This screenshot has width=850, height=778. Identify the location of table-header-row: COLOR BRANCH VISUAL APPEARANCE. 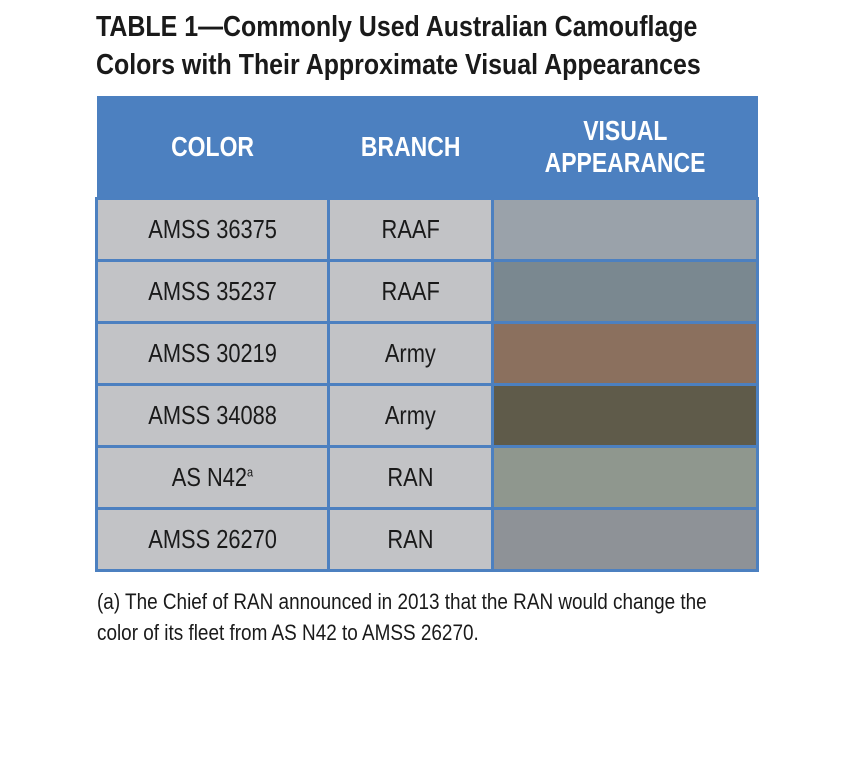
(427, 147).